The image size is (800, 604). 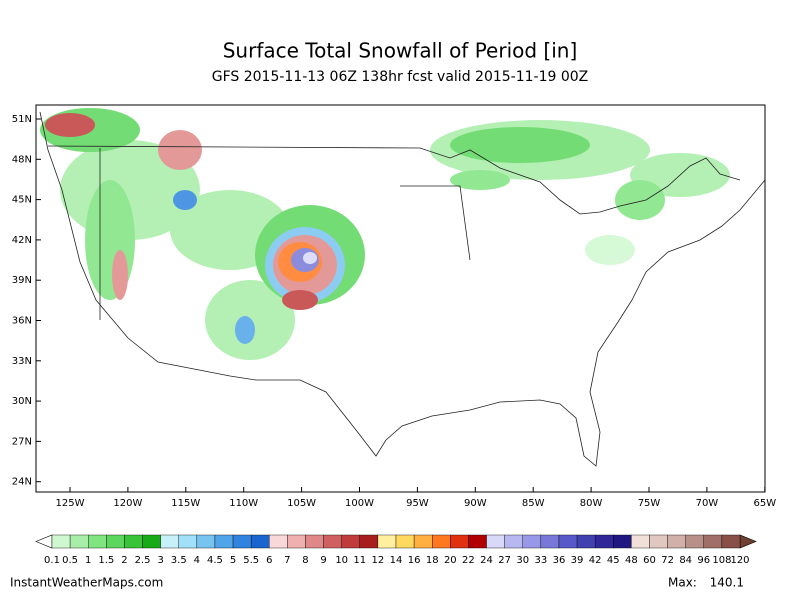 I want to click on colorbar-label: 18, so click(x=432, y=560).